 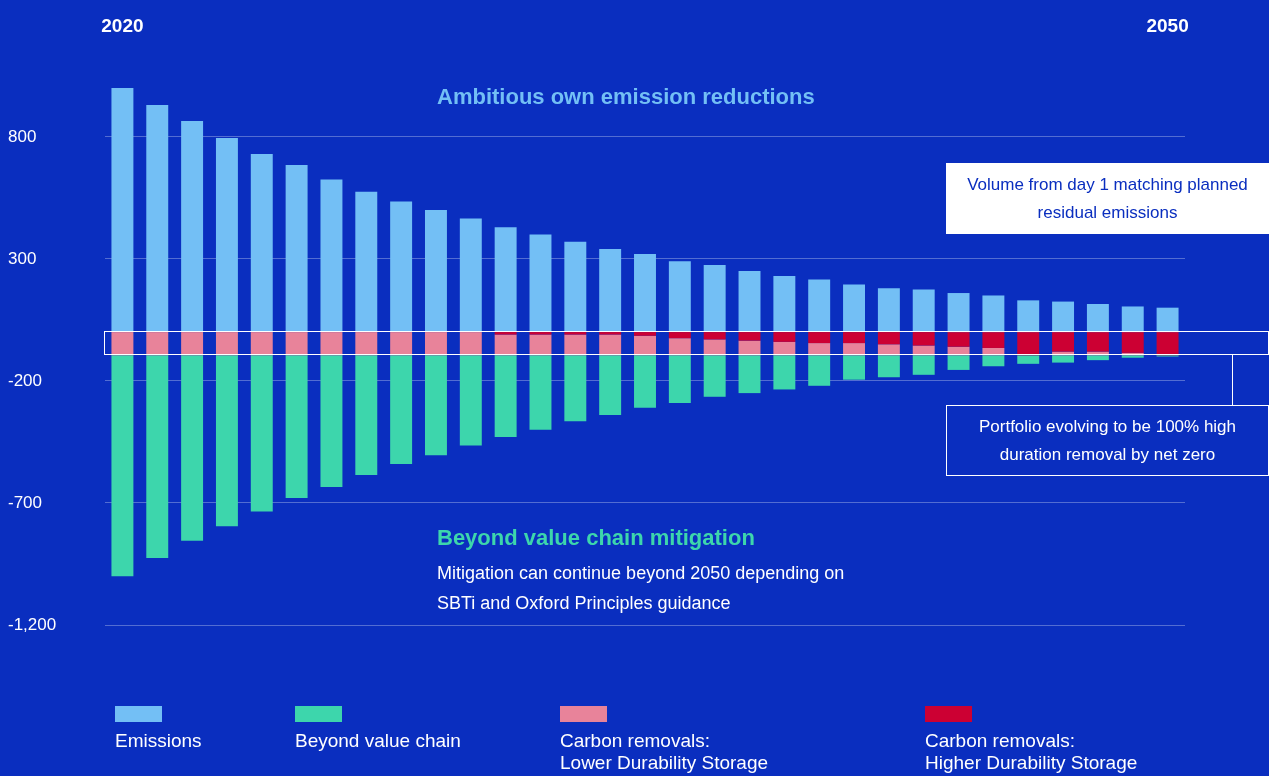 What do you see at coordinates (641, 588) in the screenshot?
I see `annotation: Mitigation can continue beyond 2050 depending on SBTi and Oxford Principles guidance` at bounding box center [641, 588].